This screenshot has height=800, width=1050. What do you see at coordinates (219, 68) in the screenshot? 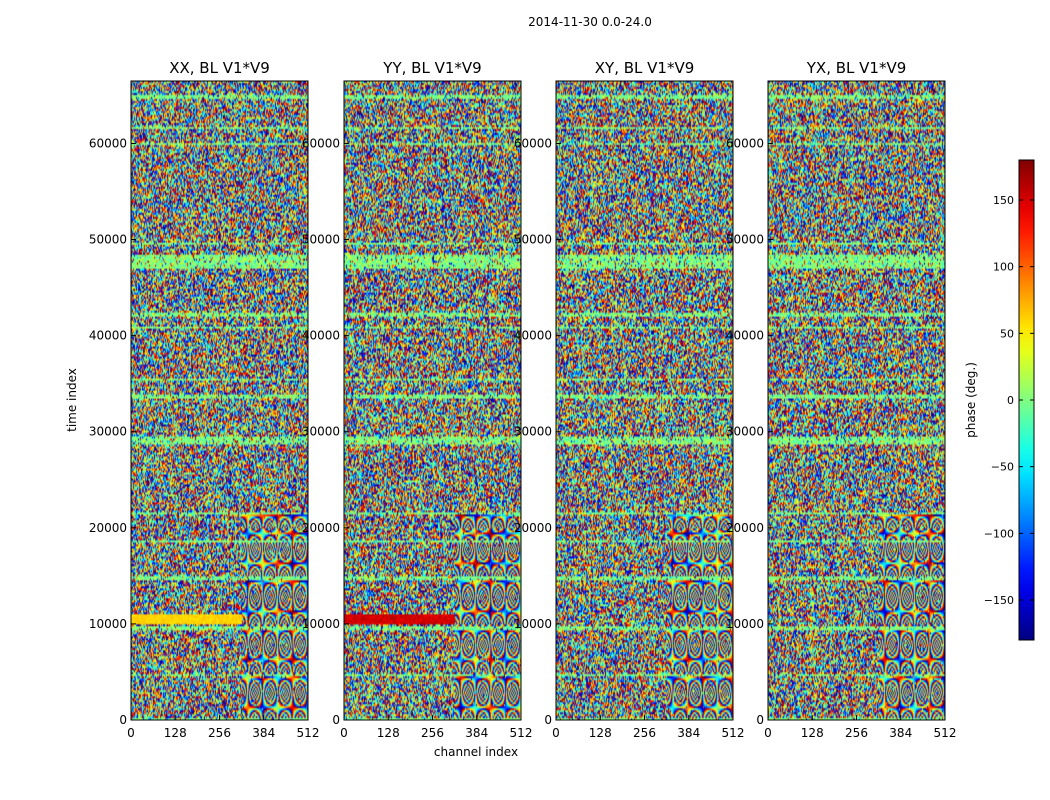
I see `panel-title: XX, BL V1*V9` at bounding box center [219, 68].